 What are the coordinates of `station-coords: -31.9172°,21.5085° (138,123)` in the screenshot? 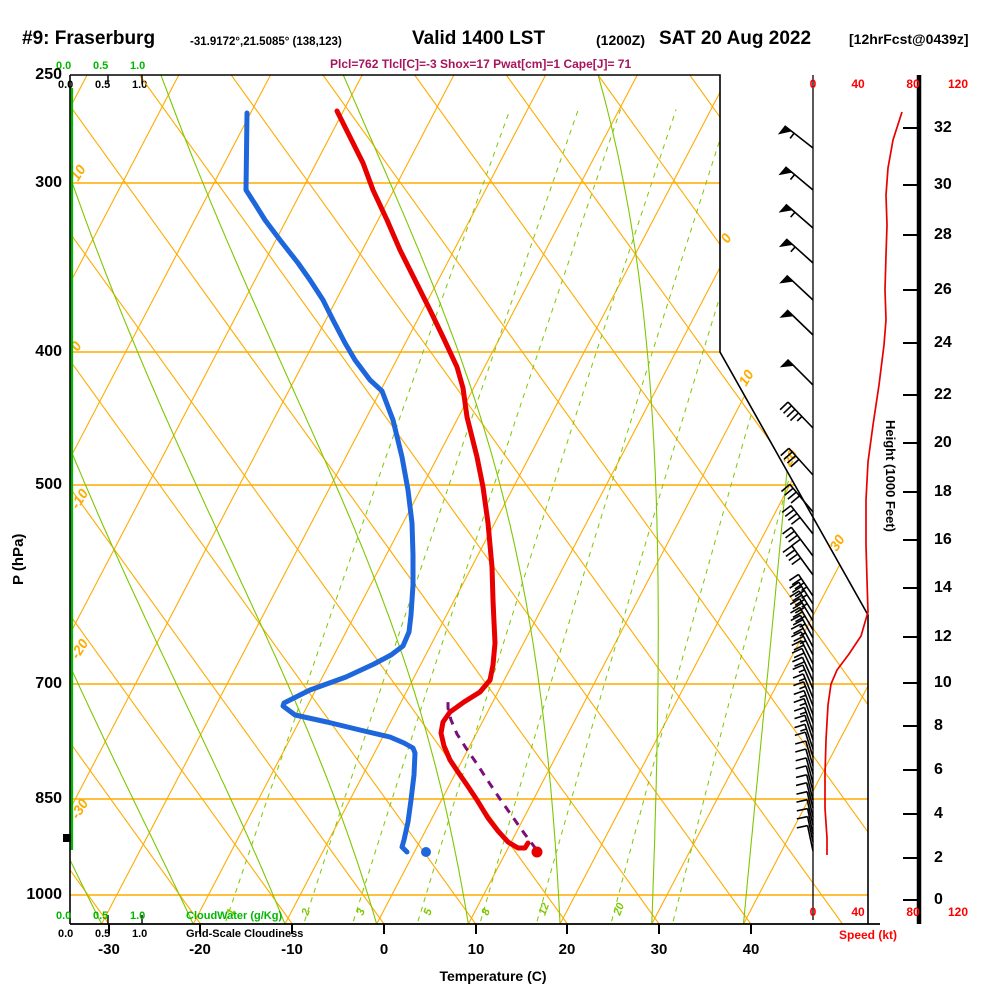 It's located at (266, 42).